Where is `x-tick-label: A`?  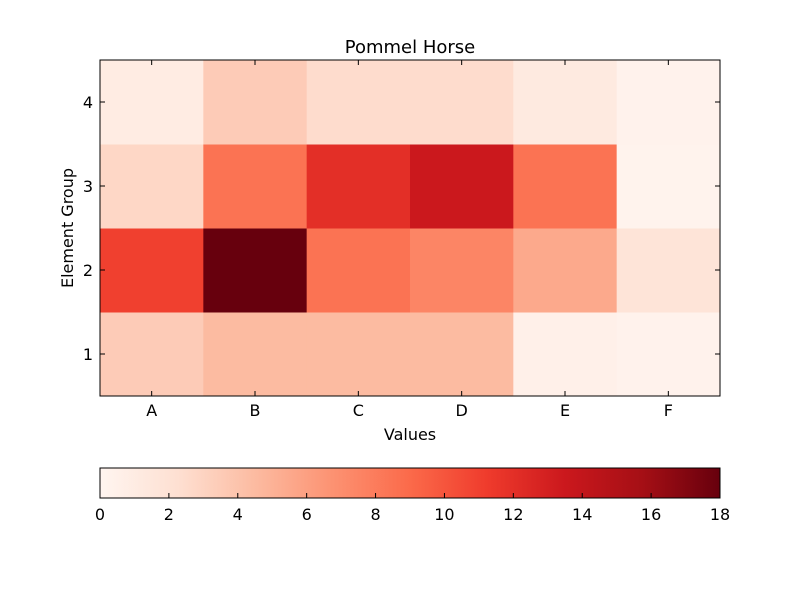
x-tick-label: A is located at coordinates (151, 410).